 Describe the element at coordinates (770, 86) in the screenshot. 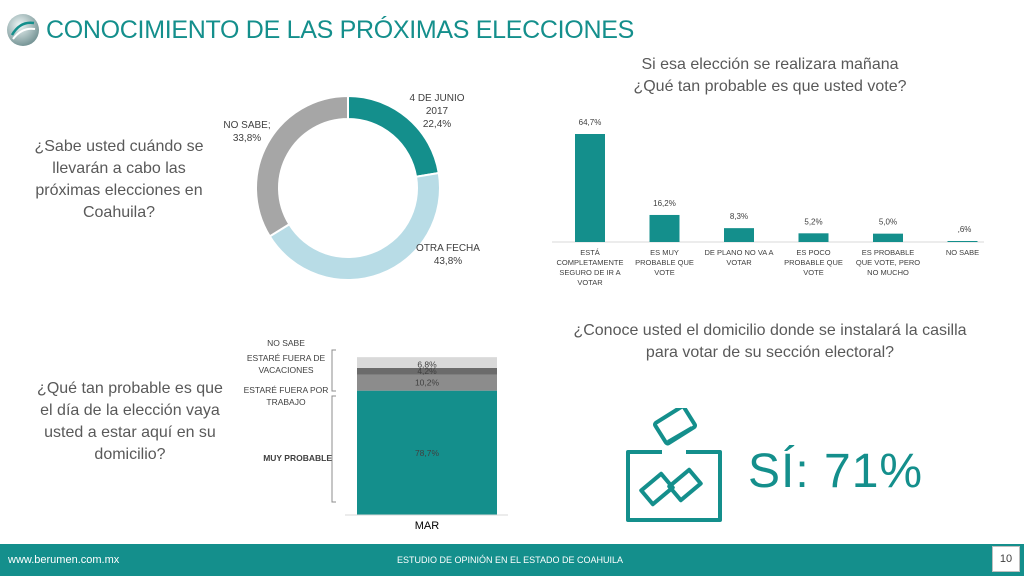

I see `question-vote-probability-line2: ¿Qué tan probable es que usted vote?` at that location.